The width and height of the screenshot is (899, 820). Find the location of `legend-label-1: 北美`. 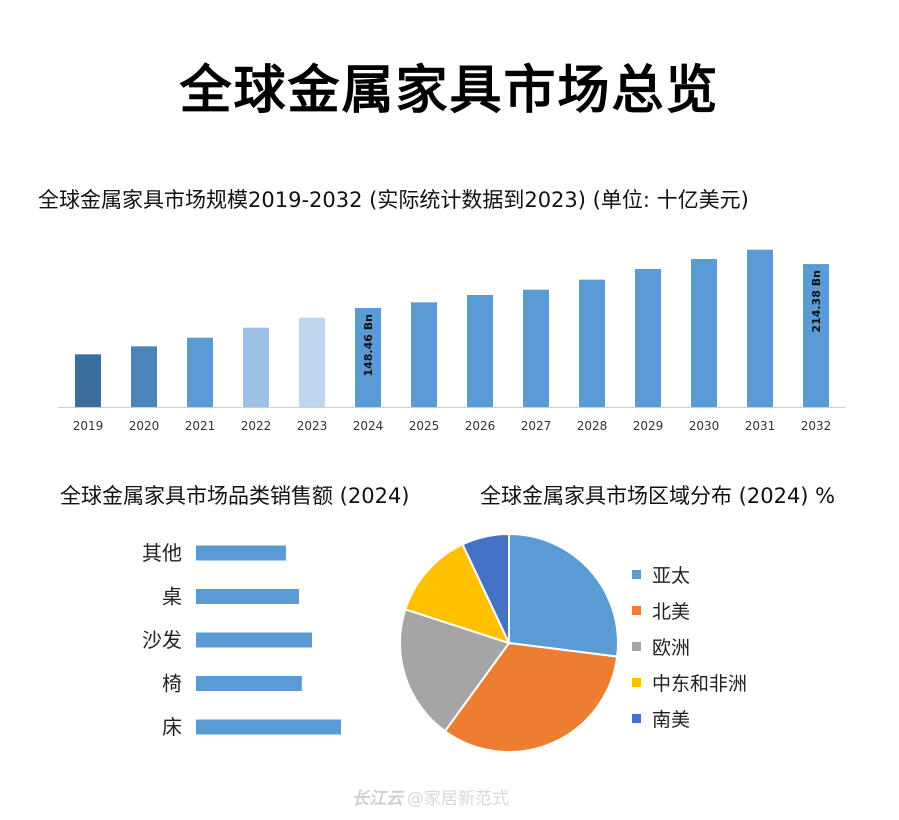

legend-label-1: 北美 is located at coordinates (671, 612).